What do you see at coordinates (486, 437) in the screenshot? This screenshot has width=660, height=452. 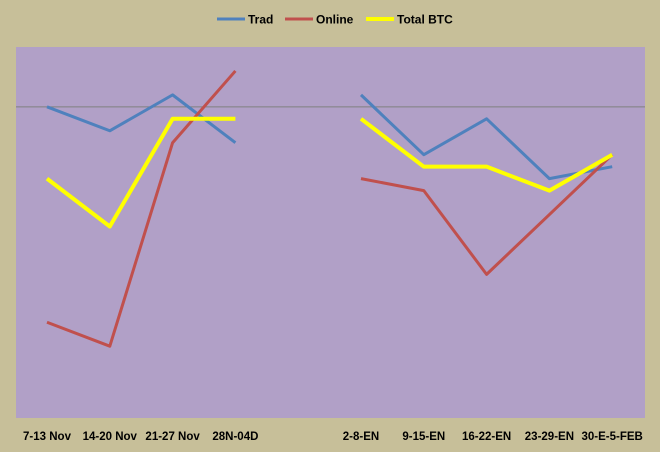 I see `x-tick-label: 16-22-EN` at bounding box center [486, 437].